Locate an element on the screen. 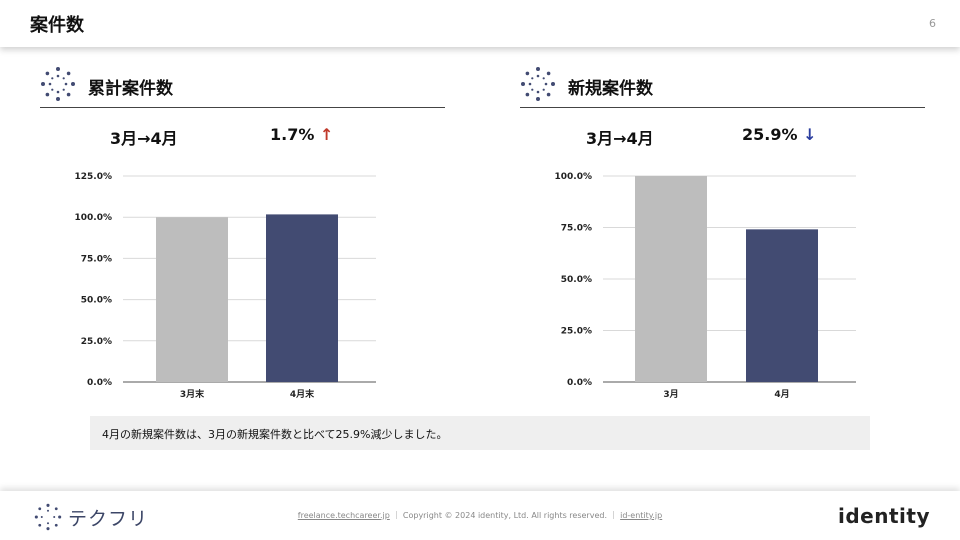 This screenshot has width=960, height=540. section-title: 累計案件数 is located at coordinates (130, 89).